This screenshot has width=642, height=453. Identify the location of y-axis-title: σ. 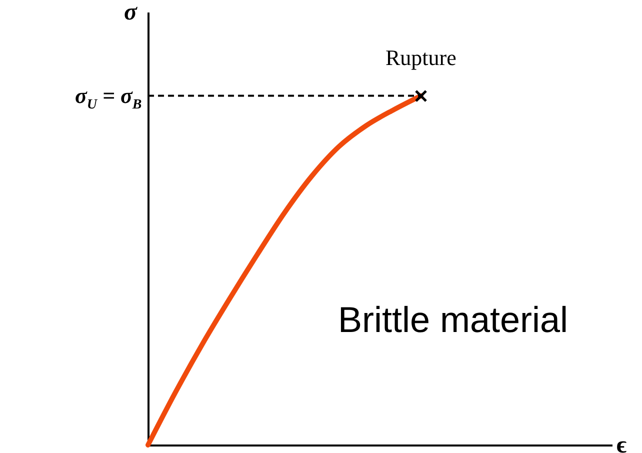
(131, 13).